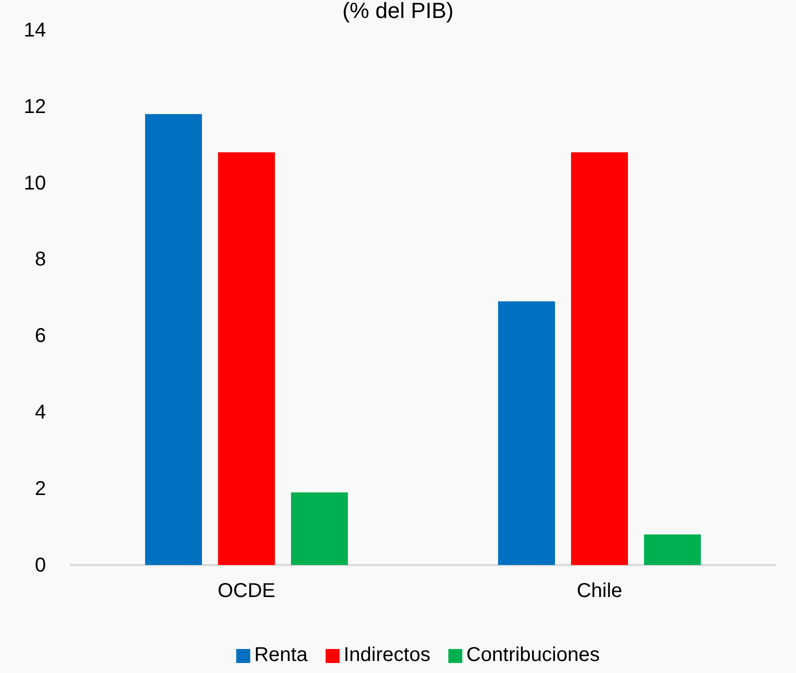 Image resolution: width=796 pixels, height=673 pixels. What do you see at coordinates (35, 30) in the screenshot?
I see `y-tick-label: 14` at bounding box center [35, 30].